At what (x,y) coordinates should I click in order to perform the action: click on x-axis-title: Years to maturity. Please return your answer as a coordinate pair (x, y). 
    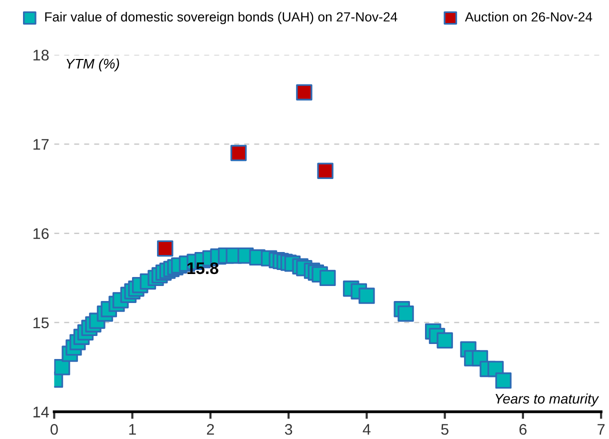
    Looking at the image, I should click on (548, 399).